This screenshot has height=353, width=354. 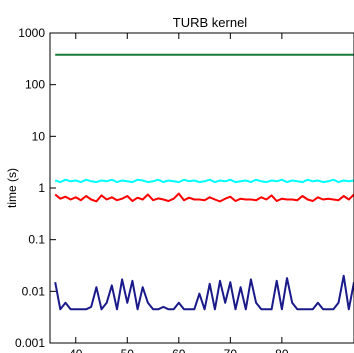 I want to click on y-tick-label: 1, so click(x=41, y=188).